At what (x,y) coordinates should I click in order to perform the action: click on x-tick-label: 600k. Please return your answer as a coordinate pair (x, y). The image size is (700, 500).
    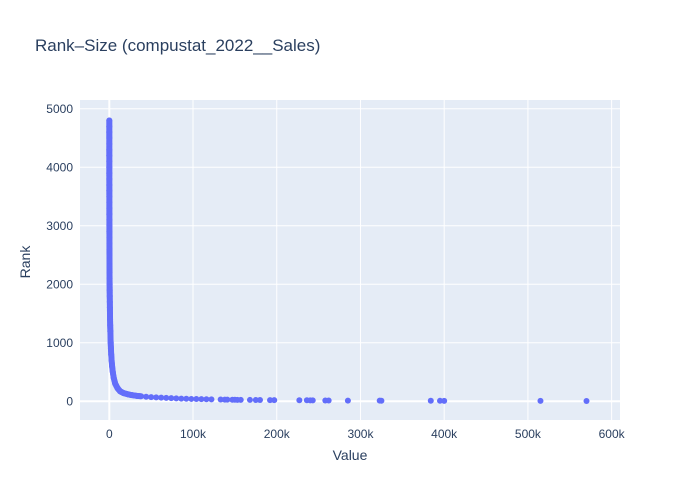
    Looking at the image, I should click on (612, 434).